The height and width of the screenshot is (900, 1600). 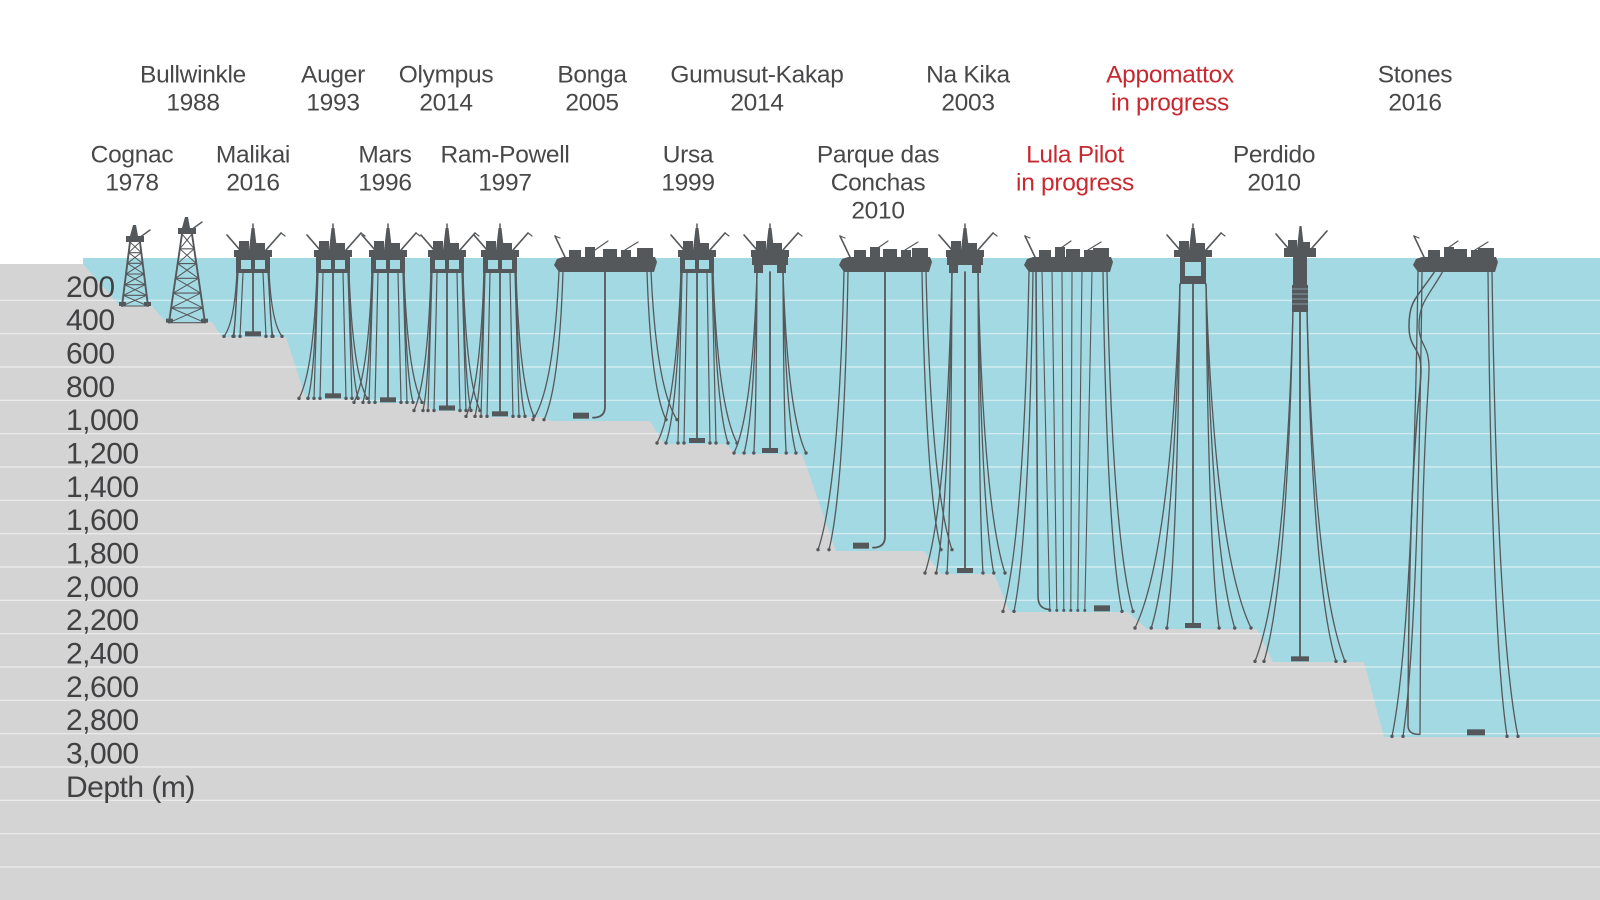 What do you see at coordinates (102, 754) in the screenshot?
I see `label-text: 3,000` at bounding box center [102, 754].